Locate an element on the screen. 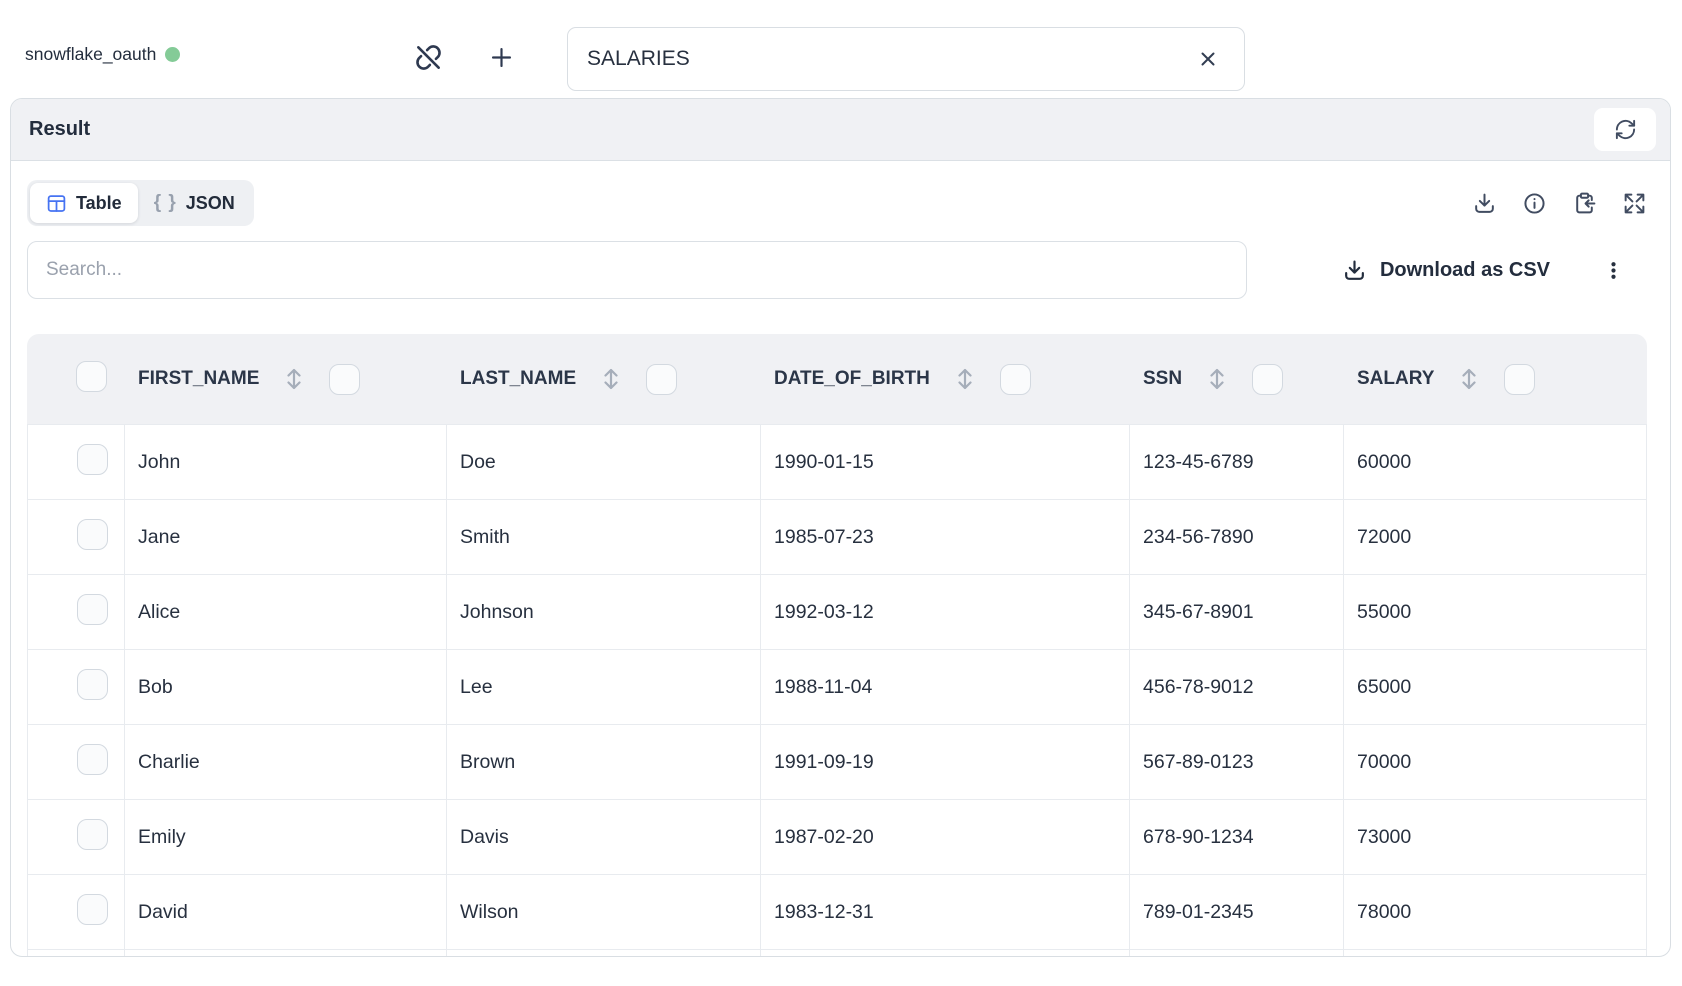 The image size is (1682, 986). download-csv-label: Download as CSV is located at coordinates (1464, 269).